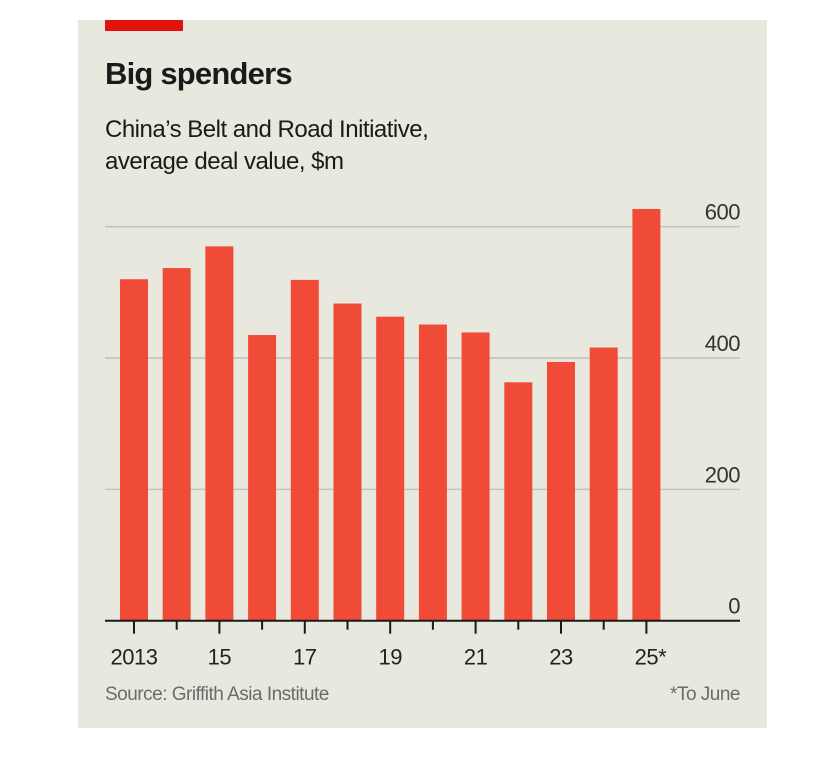  Describe the element at coordinates (722, 212) in the screenshot. I see `y-tick-label: 600` at that location.